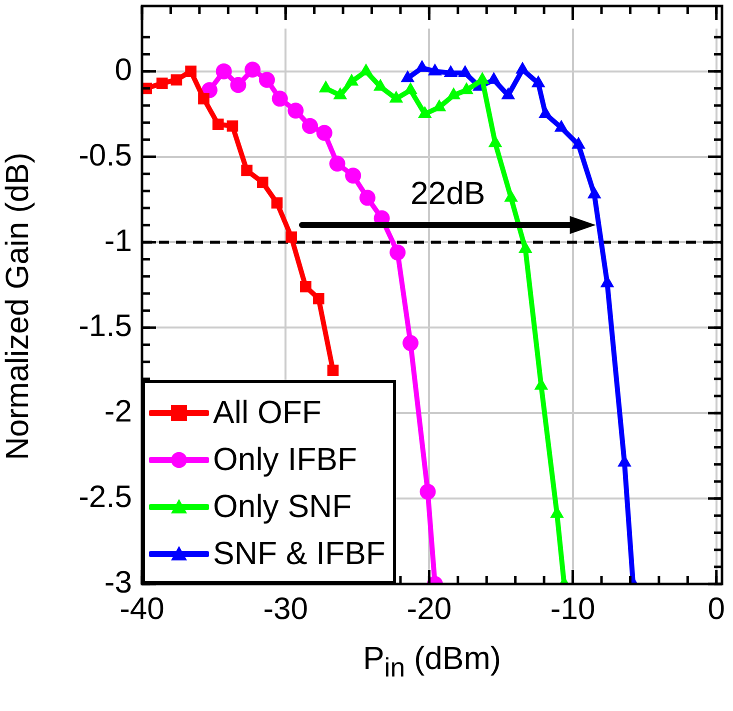 The height and width of the screenshot is (711, 733). I want to click on y-tick-label: -2.5, so click(105, 496).